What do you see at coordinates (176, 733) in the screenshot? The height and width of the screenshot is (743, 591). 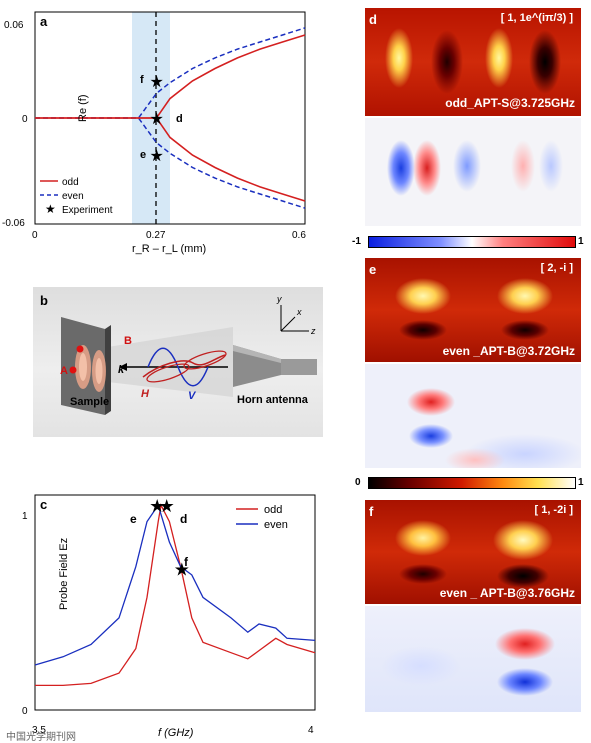 I see `c-xlabel: f (GHz)` at bounding box center [176, 733].